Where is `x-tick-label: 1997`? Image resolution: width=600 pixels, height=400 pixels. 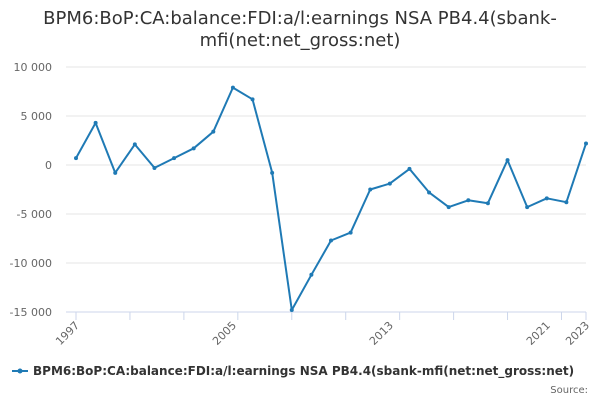
x-tick-label: 1997 is located at coordinates (67, 333).